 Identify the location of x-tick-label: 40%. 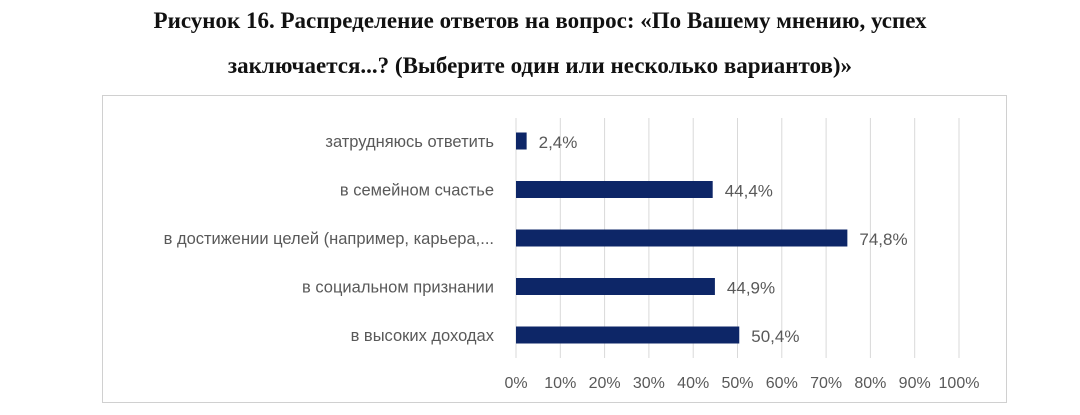
(693, 383).